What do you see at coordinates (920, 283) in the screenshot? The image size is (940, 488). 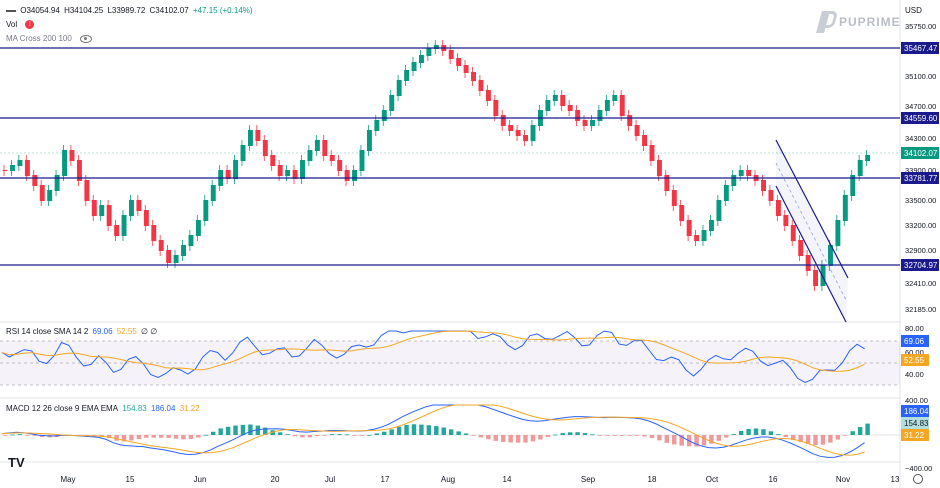 I see `price-tick: 32410.00` at bounding box center [920, 283].